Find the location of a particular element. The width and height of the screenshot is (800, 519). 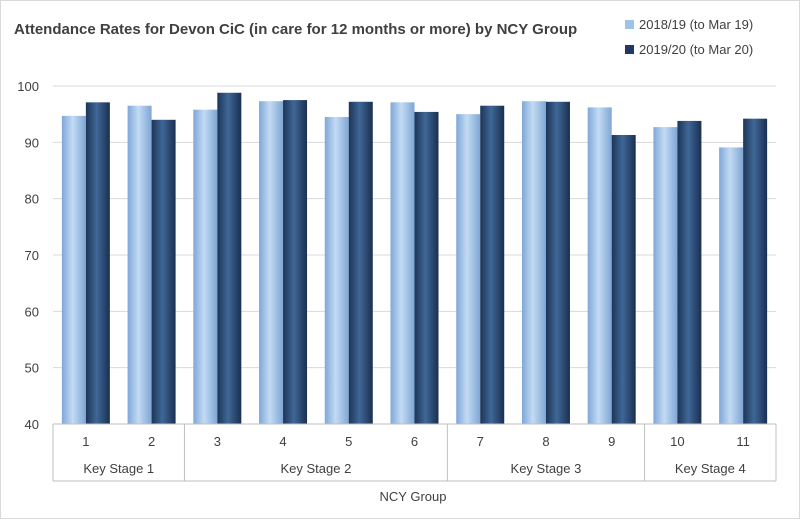

x-tick-label: 6 is located at coordinates (414, 441).